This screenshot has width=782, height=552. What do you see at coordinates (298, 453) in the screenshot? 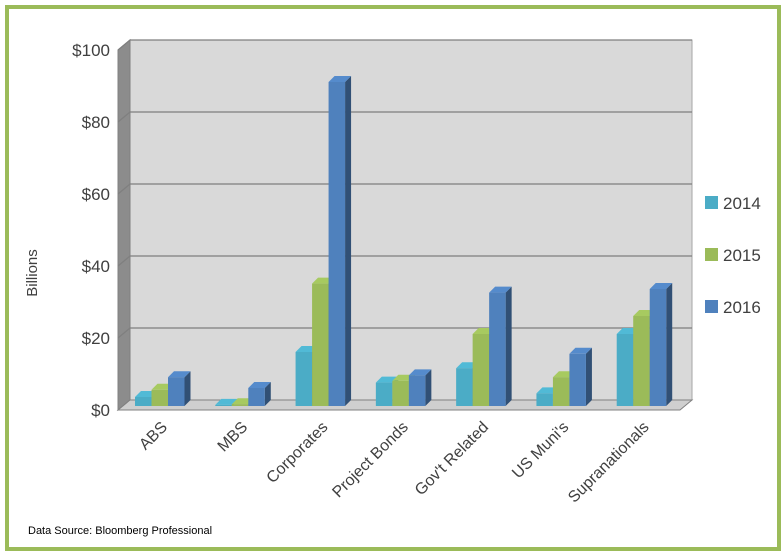
I see `x-category-label: Corporates` at bounding box center [298, 453].